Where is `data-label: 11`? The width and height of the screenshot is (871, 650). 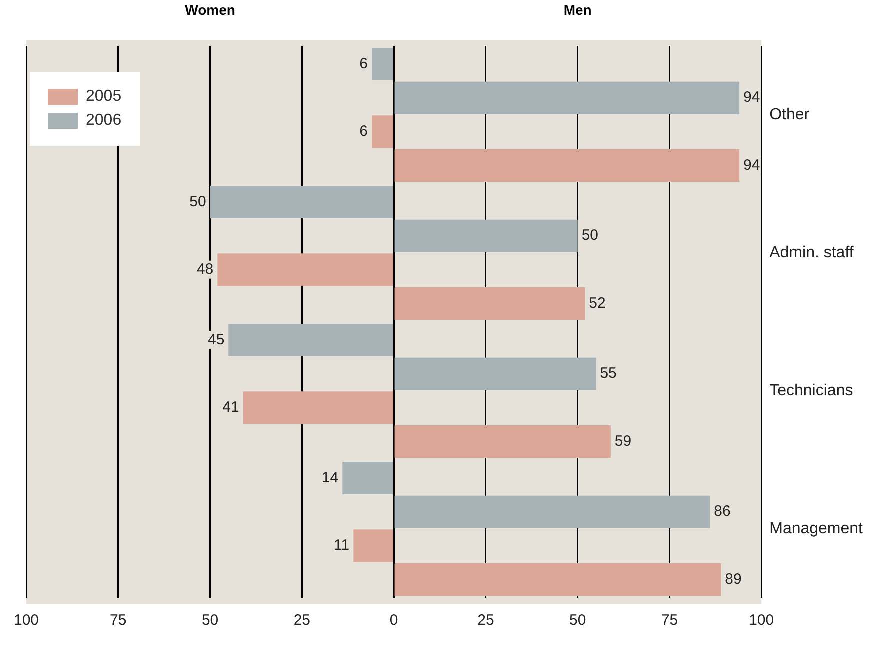
data-label: 11 is located at coordinates (342, 545).